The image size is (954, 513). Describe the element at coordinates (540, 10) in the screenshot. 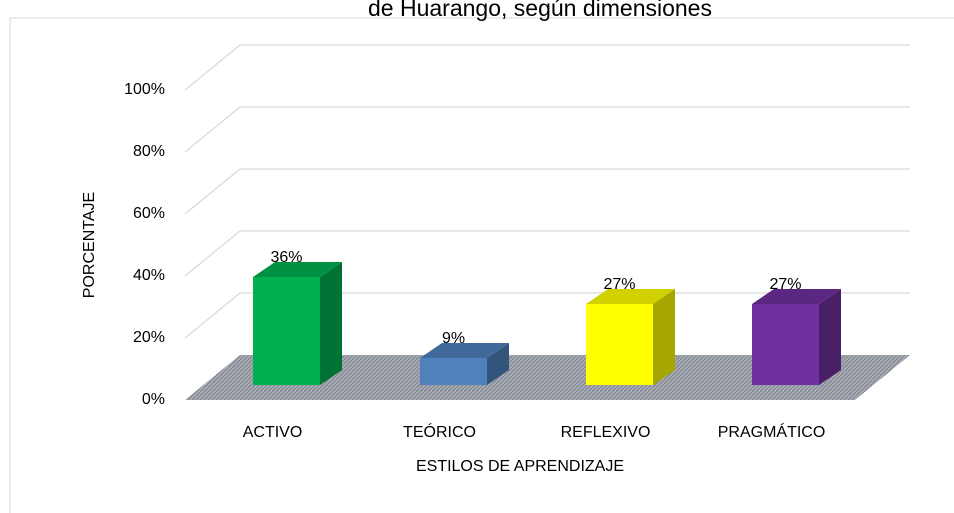

I see `chart-title: de Huarango, según dimensiones` at that location.